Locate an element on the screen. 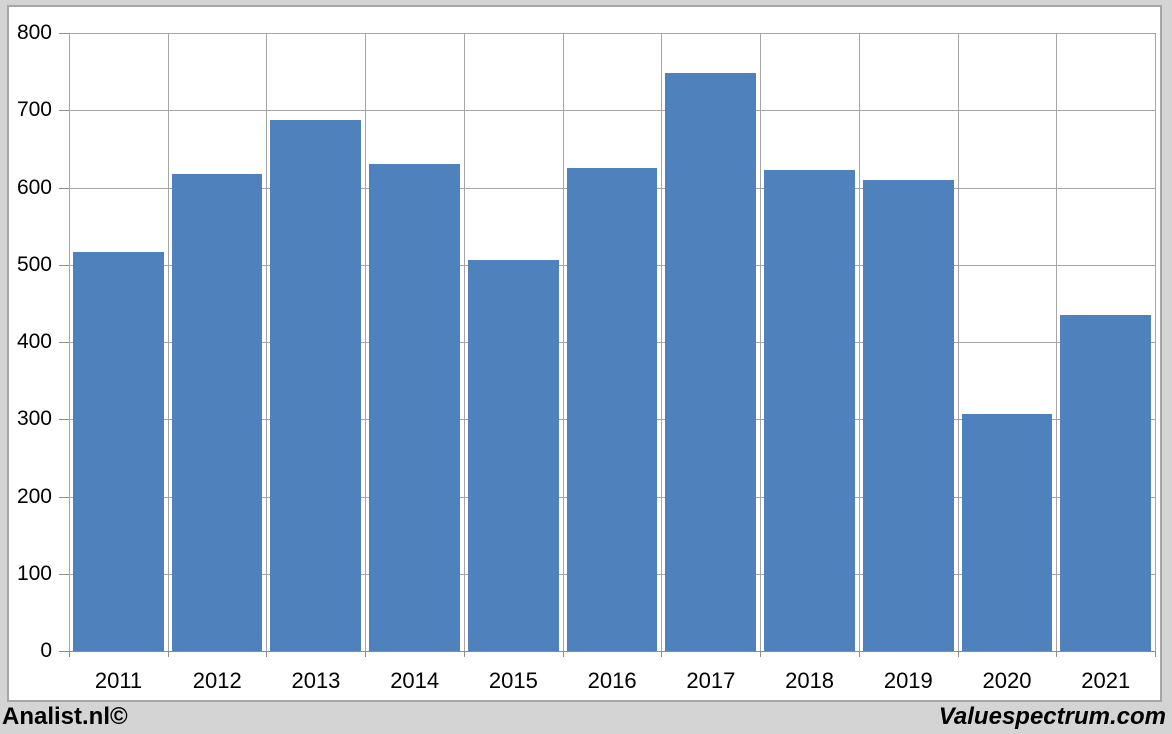 The image size is (1172, 734). x-axis-label: 2013 is located at coordinates (316, 680).